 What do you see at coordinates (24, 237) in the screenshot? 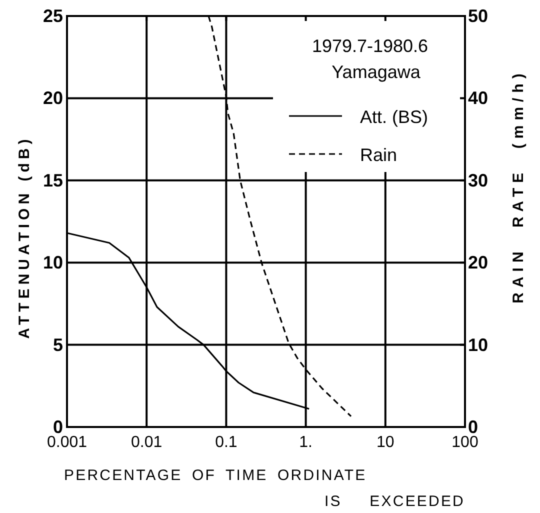
I see `y-axis-title: ATTENUATION (dB)` at bounding box center [24, 237].